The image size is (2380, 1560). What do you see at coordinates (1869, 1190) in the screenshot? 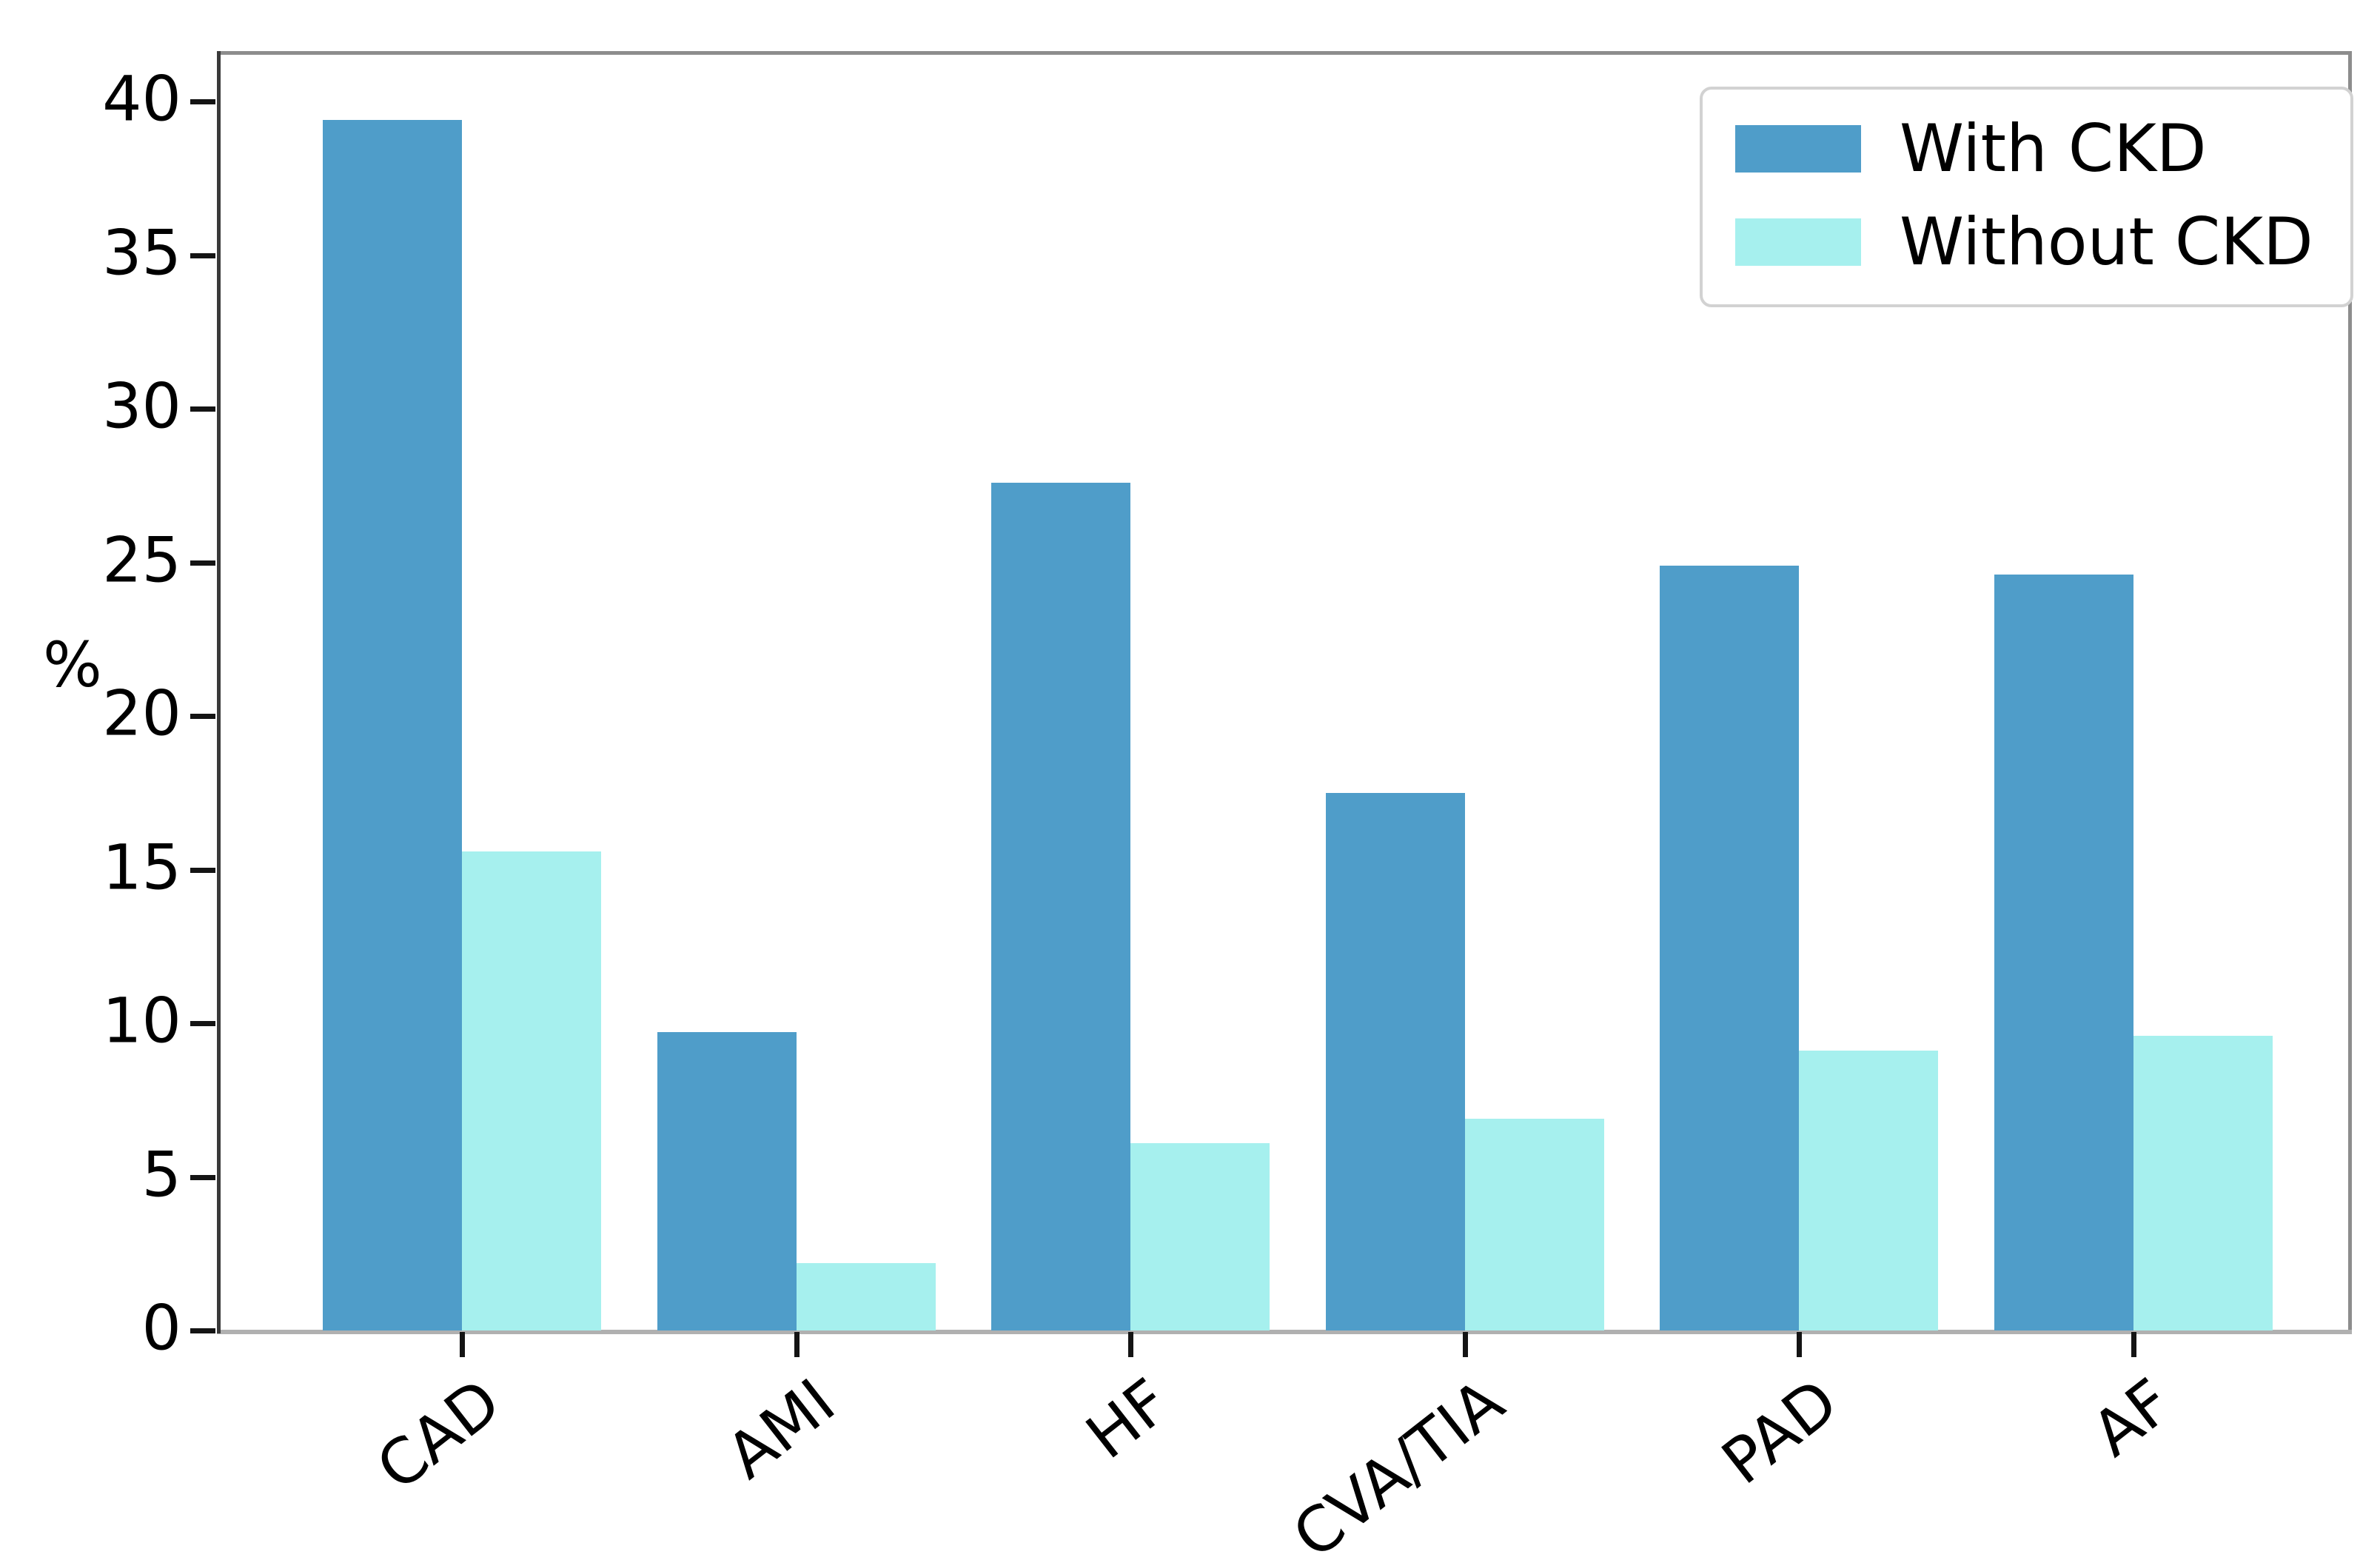
I see `bar-pad-without-ckd` at bounding box center [1869, 1190].